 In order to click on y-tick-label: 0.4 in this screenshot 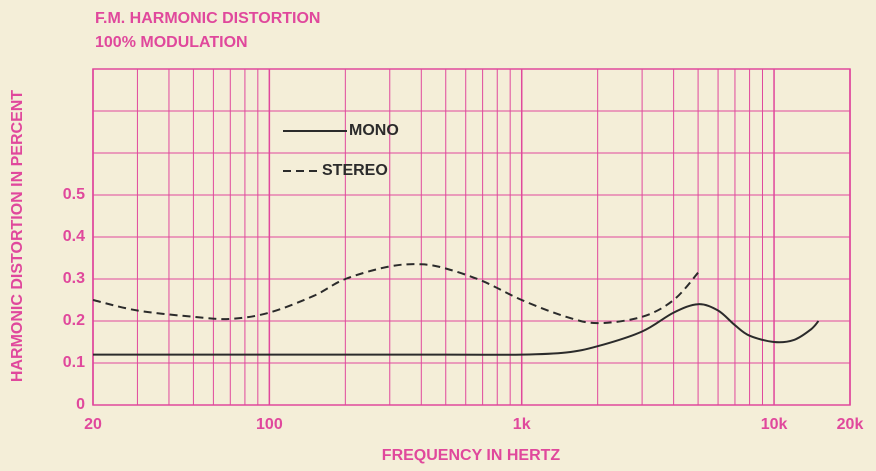, I will do `click(74, 236)`.